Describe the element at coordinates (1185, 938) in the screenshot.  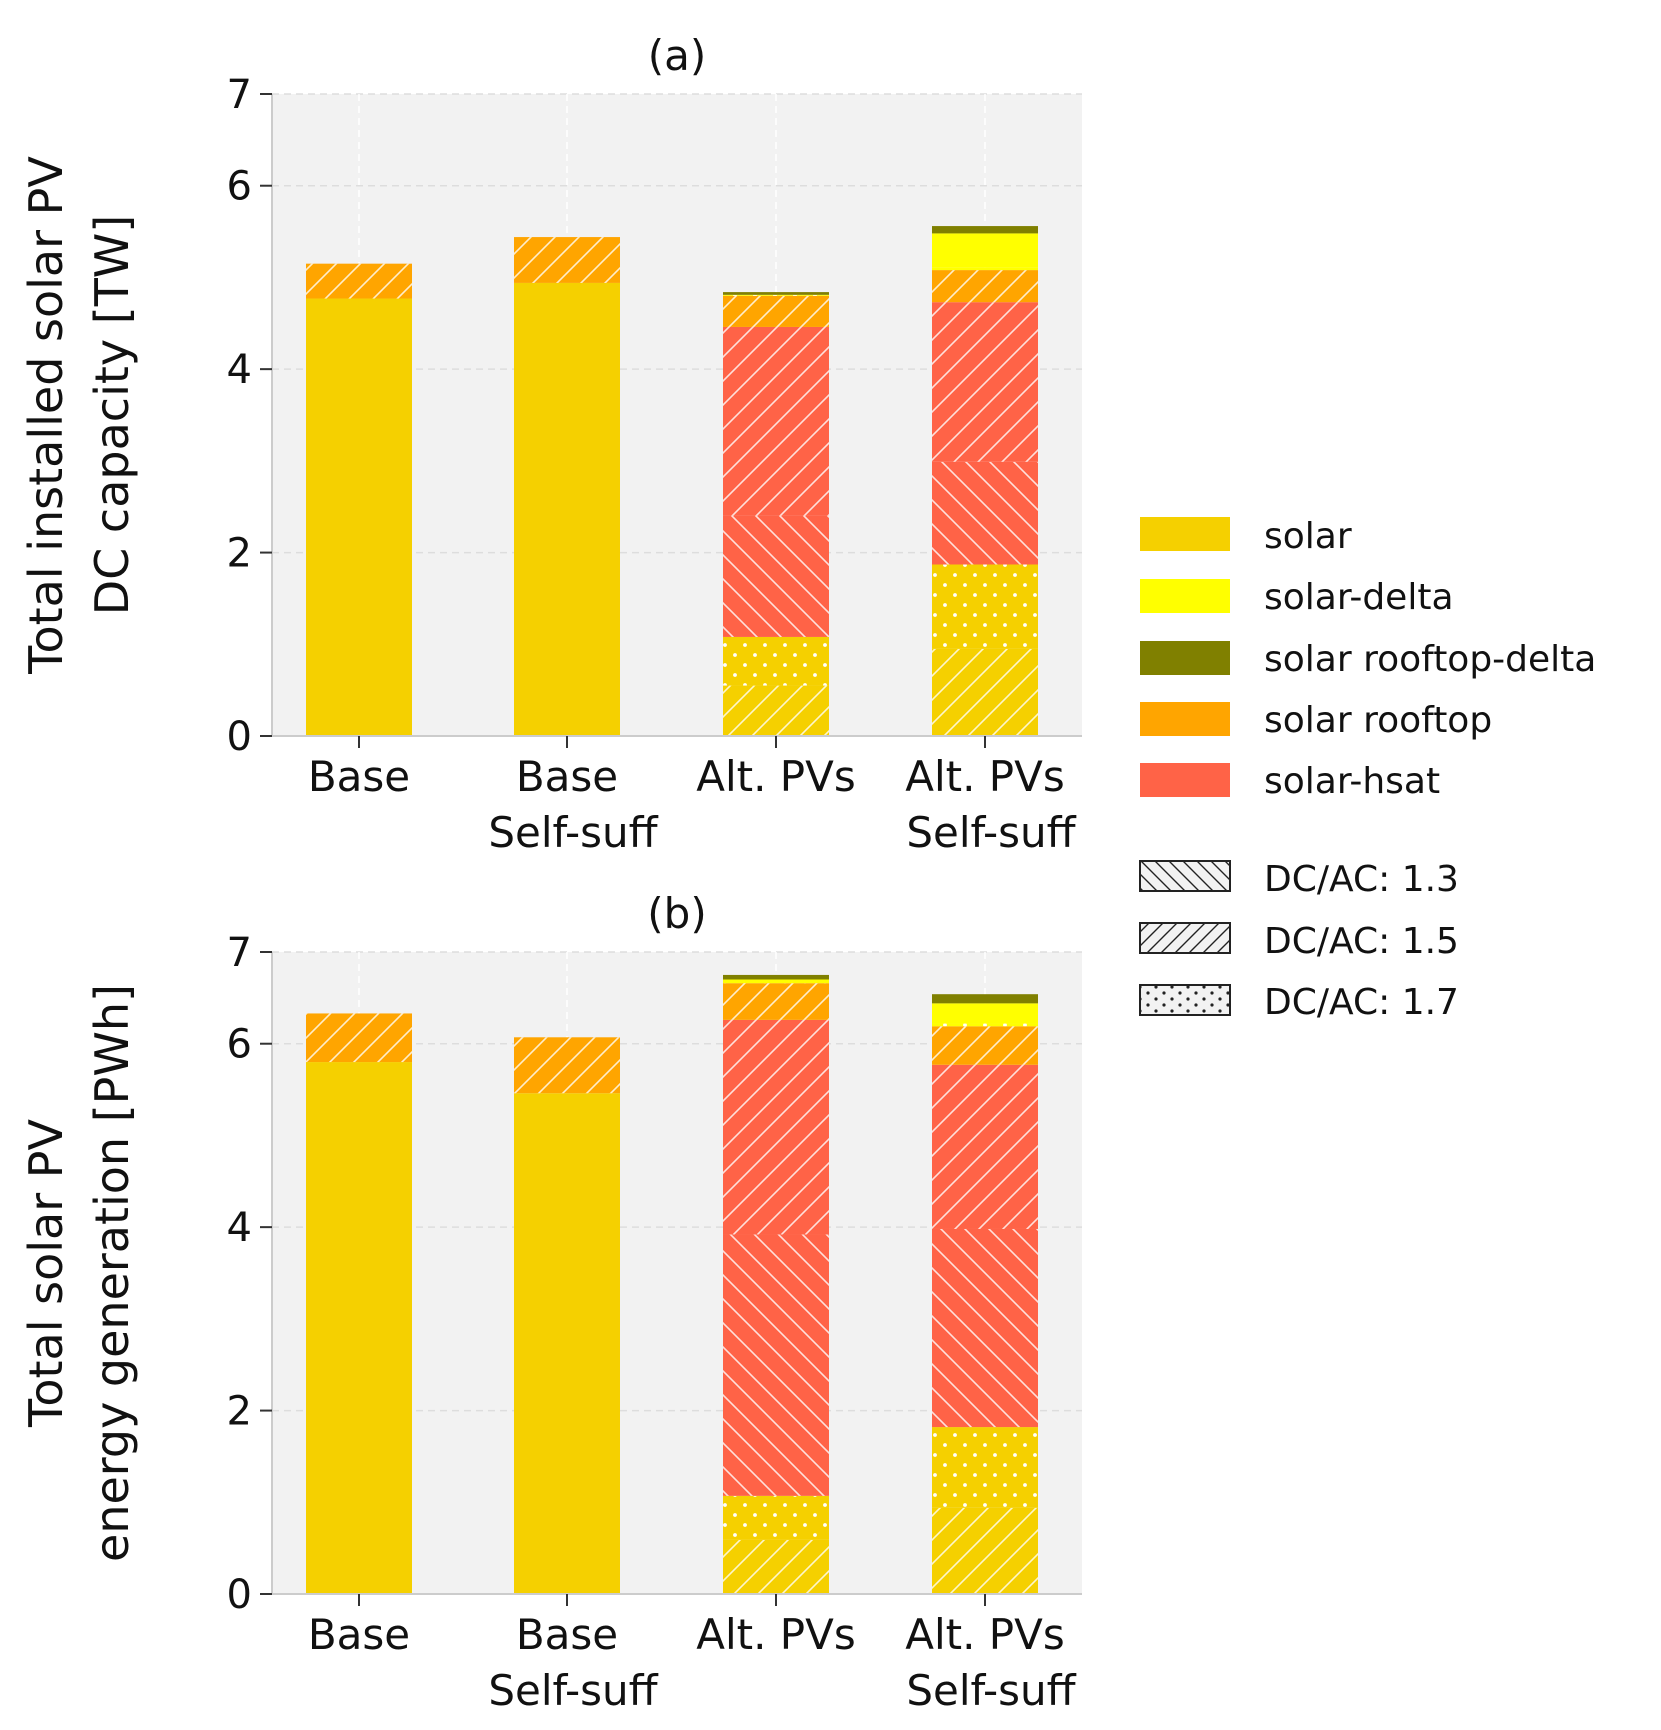
I see `legend-hatch-pattern-1.5` at that location.